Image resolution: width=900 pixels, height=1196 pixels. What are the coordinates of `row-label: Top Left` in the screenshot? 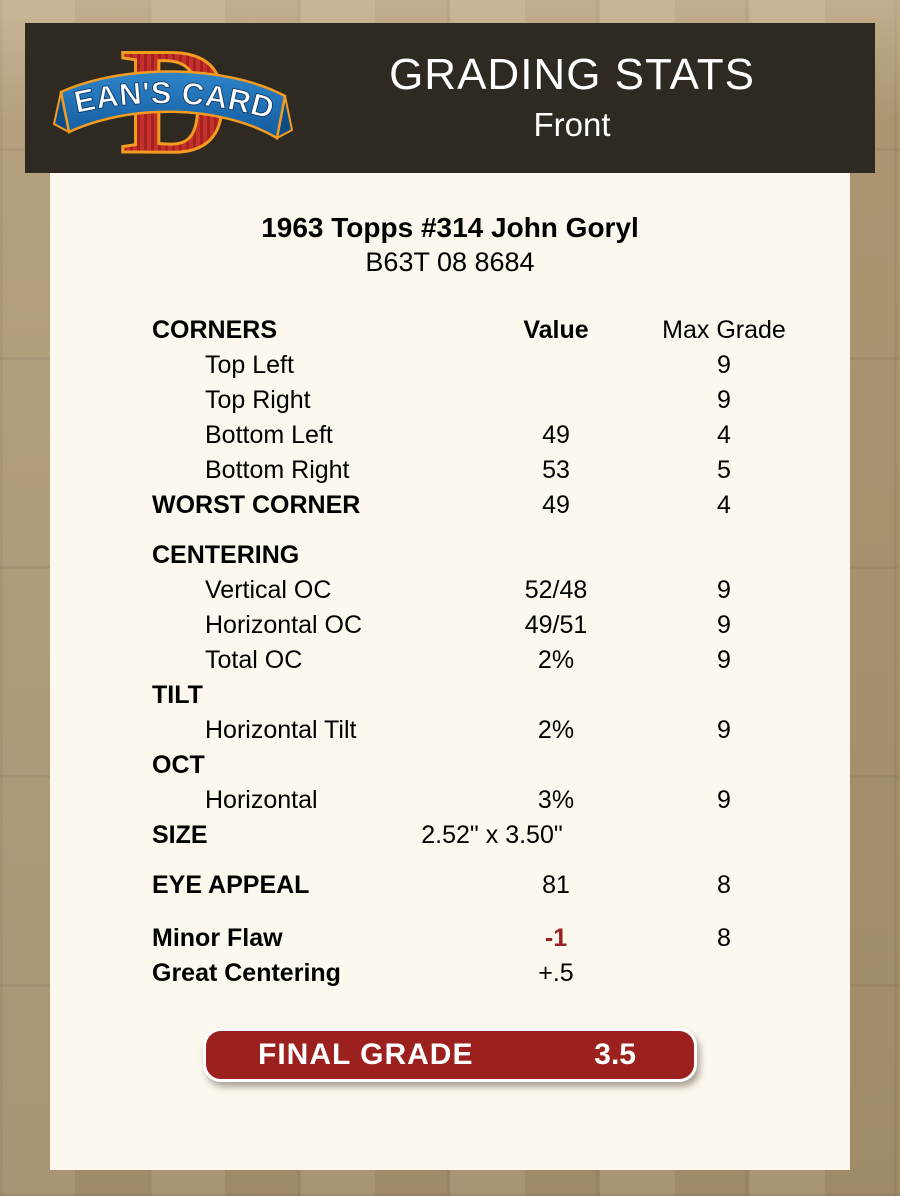 It's located at (249, 365).